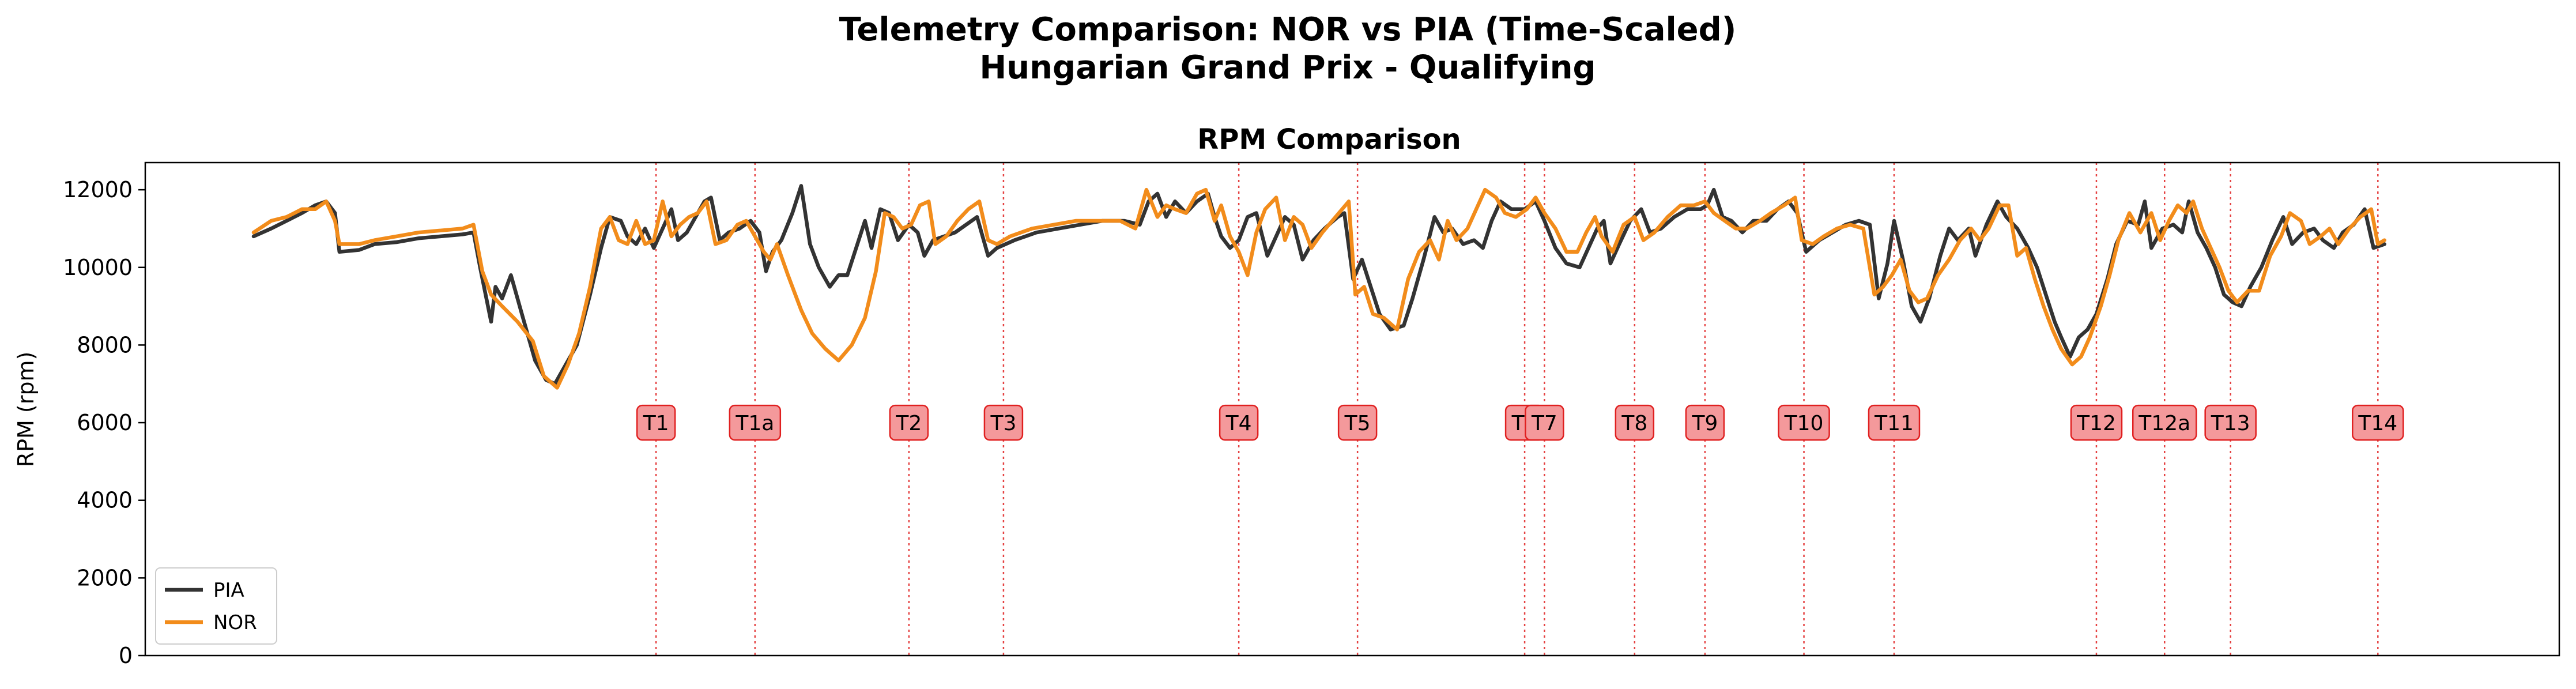 Image resolution: width=2576 pixels, height=689 pixels. I want to click on corner-label-text: T13, so click(2230, 424).